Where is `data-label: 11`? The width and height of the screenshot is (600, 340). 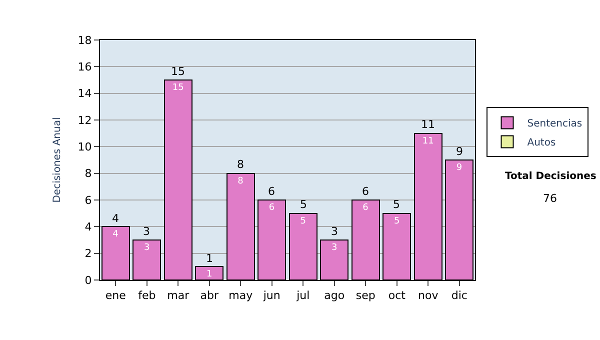 data-label: 11 is located at coordinates (428, 141).